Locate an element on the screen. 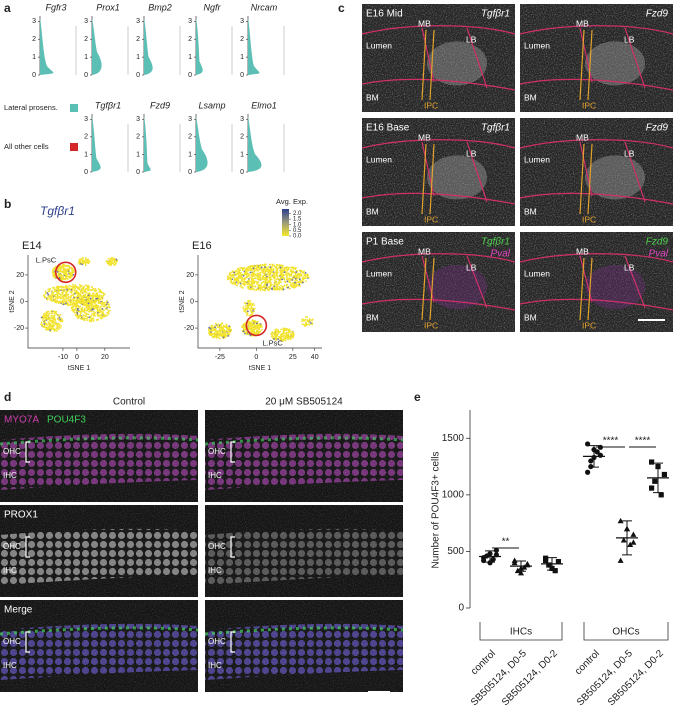  significance-label: ** is located at coordinates (506, 542).